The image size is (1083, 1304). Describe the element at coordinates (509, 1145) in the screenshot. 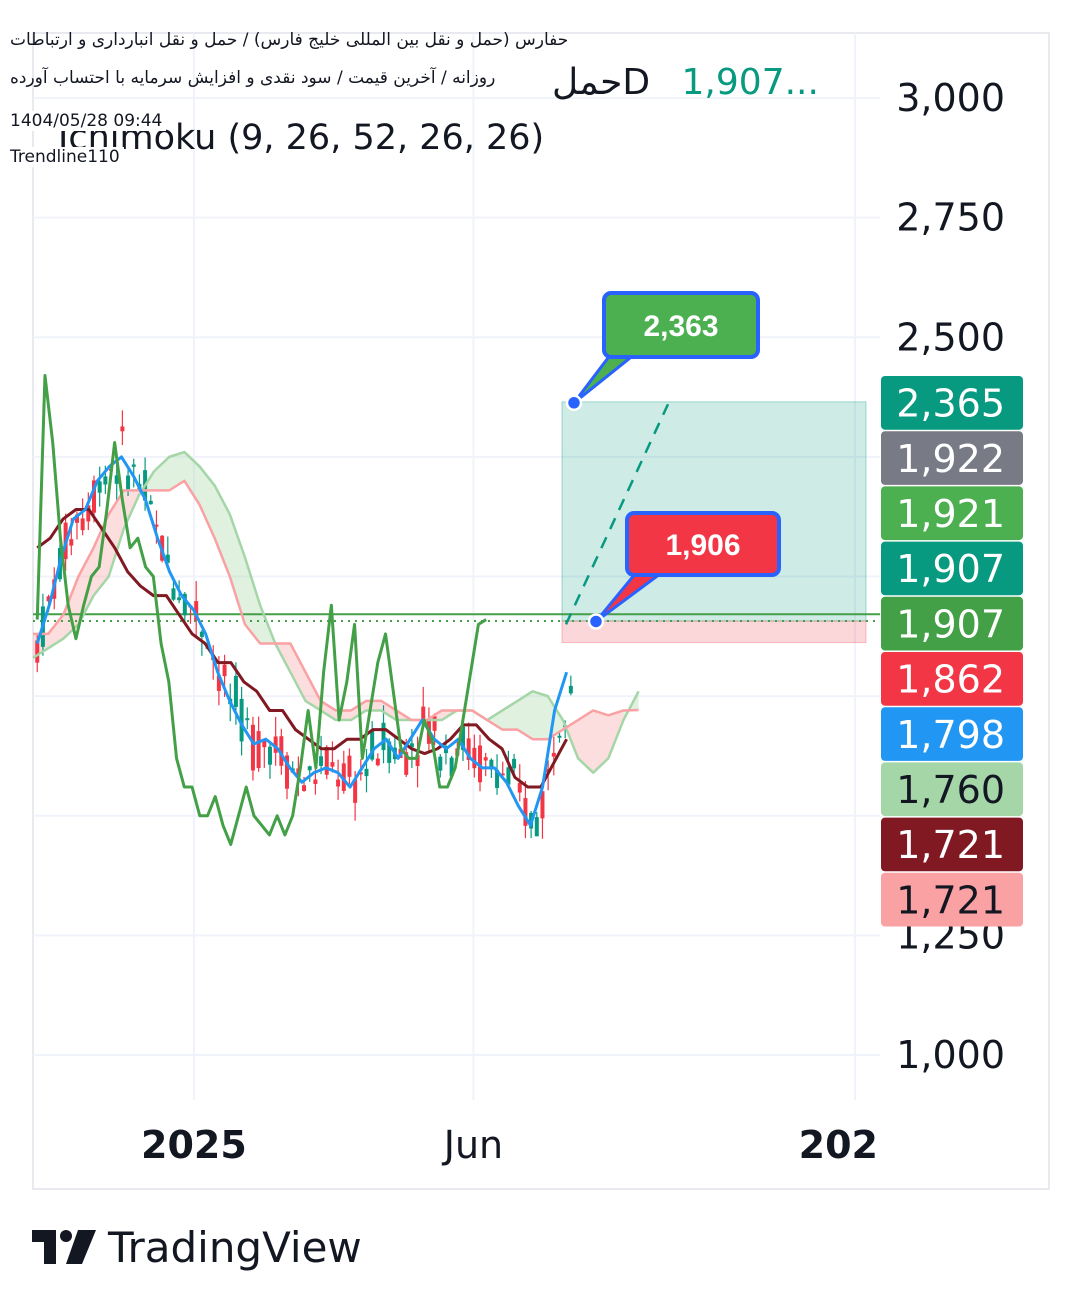

I see `time-axis: 2025 Jun 202` at that location.